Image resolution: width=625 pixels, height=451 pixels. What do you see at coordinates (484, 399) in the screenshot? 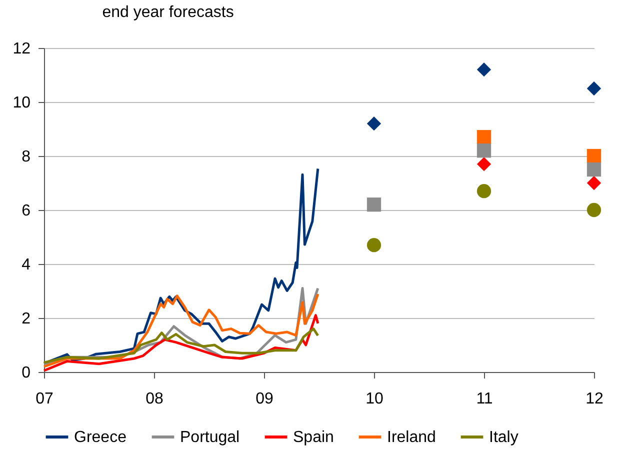
I see `x-tick-label: 11` at bounding box center [484, 399].